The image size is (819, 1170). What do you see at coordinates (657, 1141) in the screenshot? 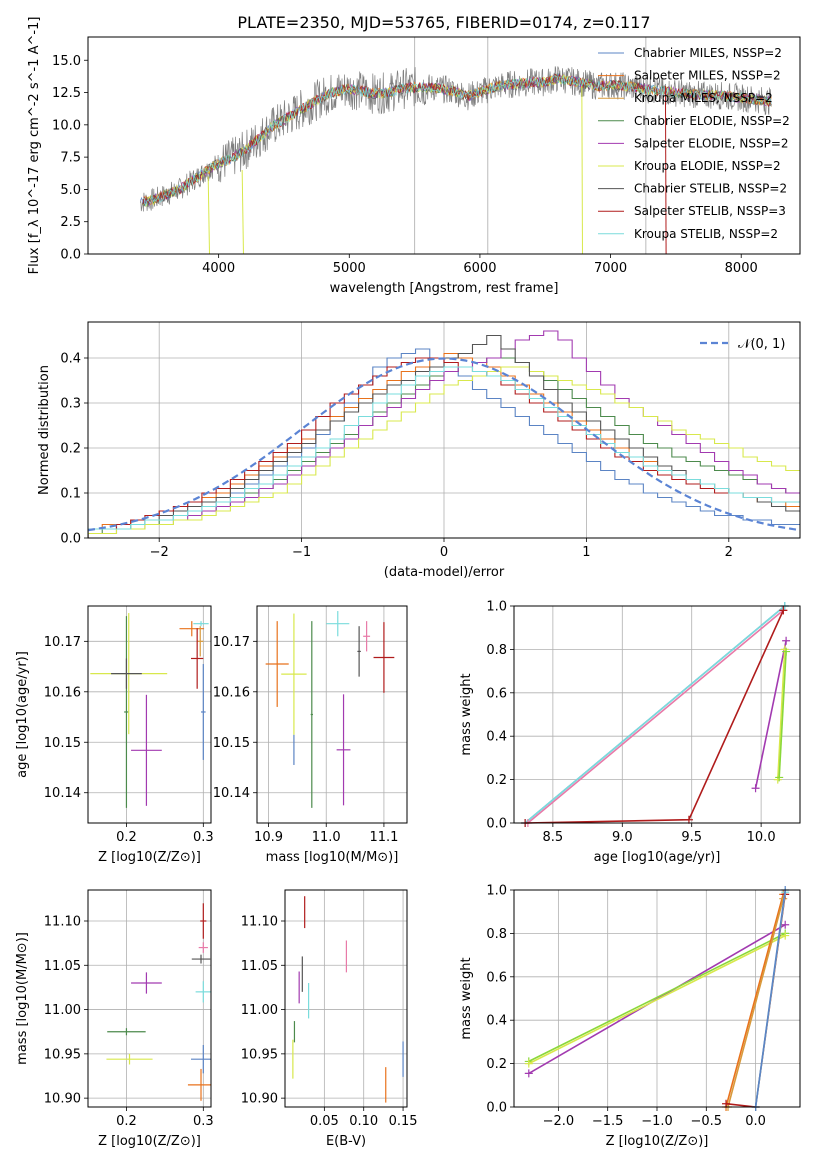
I see `x-axis-label: Z [log10(Z/Z⊙)]` at bounding box center [657, 1141].